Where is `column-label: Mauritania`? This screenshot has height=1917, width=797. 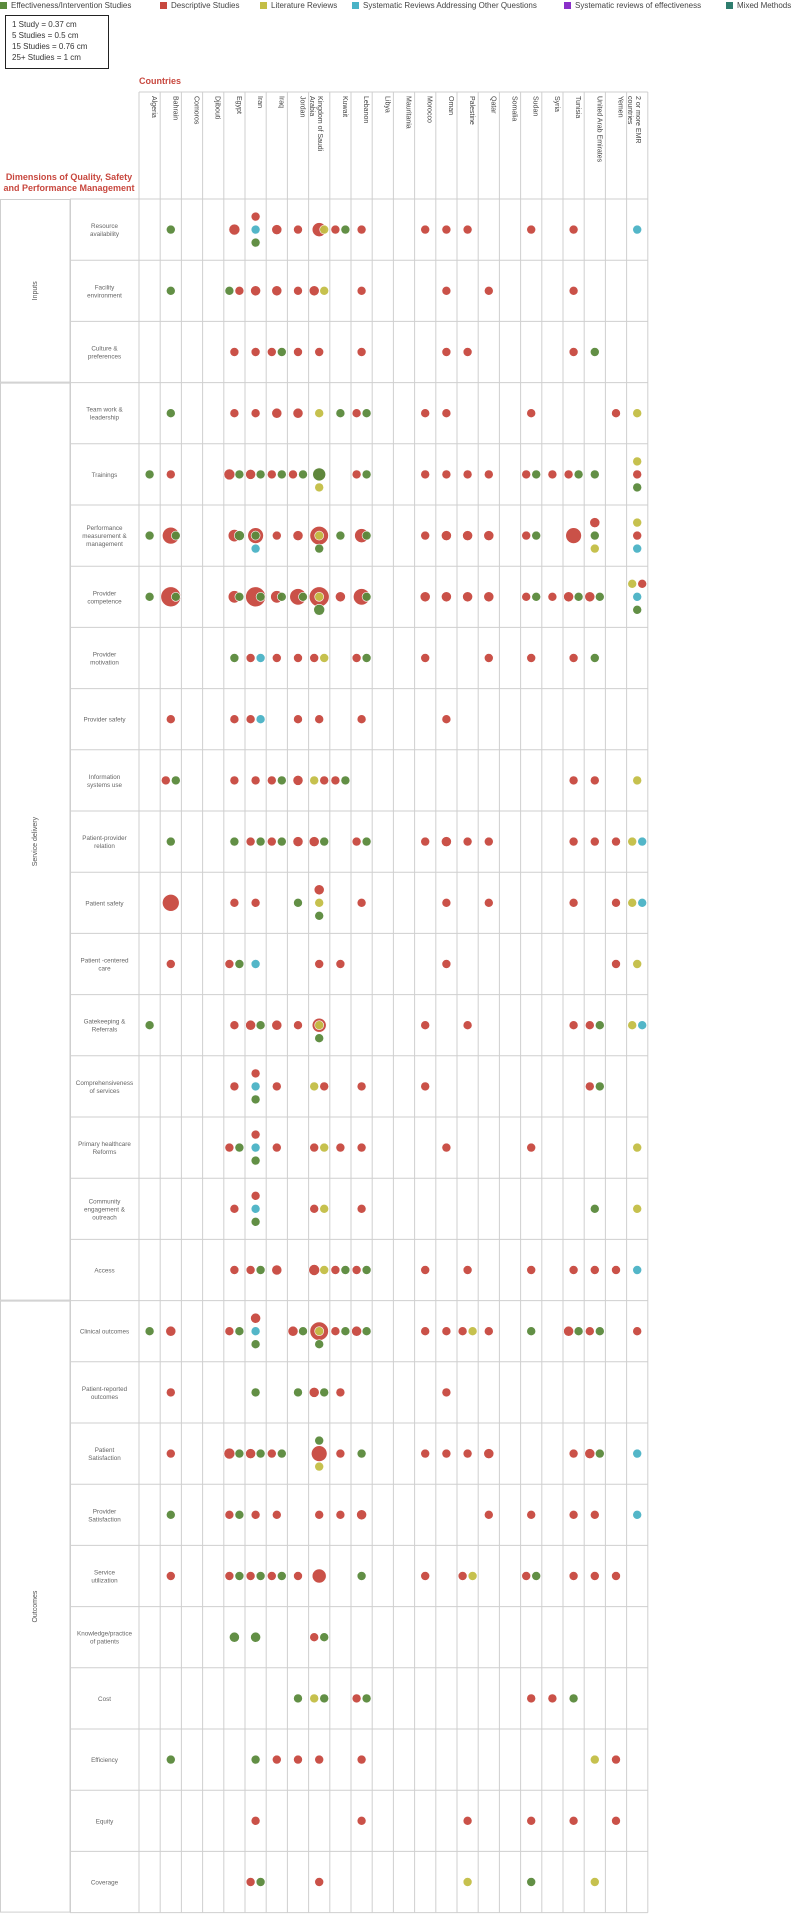 column-label: Mauritania is located at coordinates (408, 112).